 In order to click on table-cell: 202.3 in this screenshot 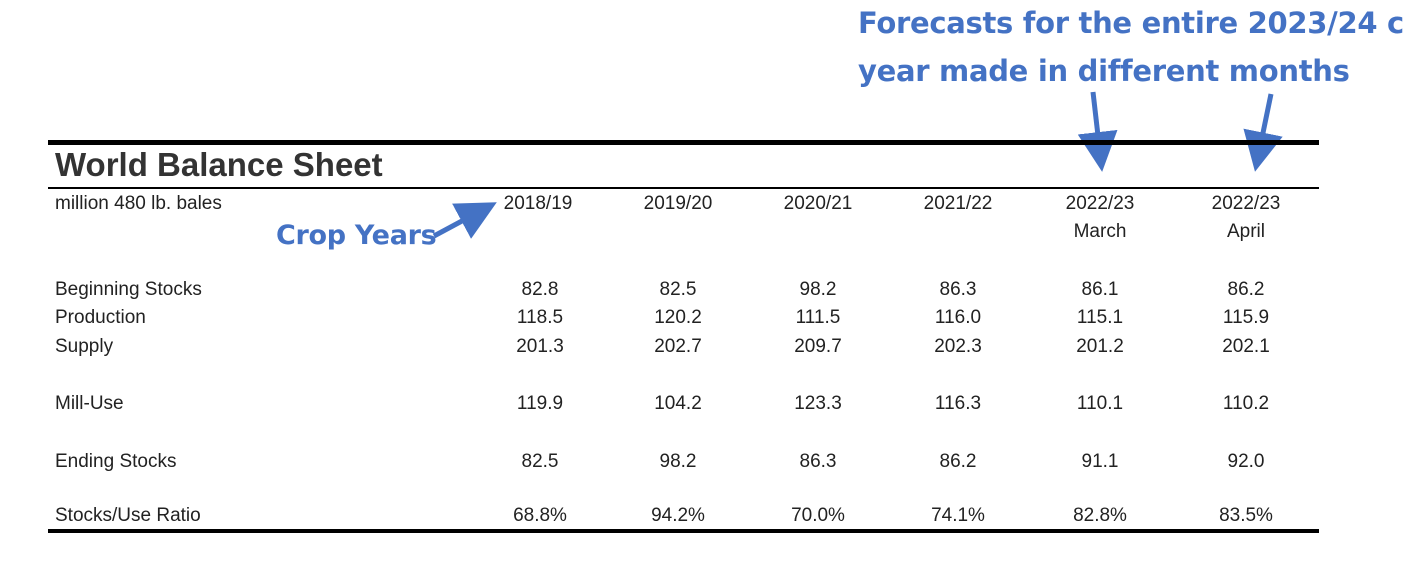, I will do `click(958, 346)`.